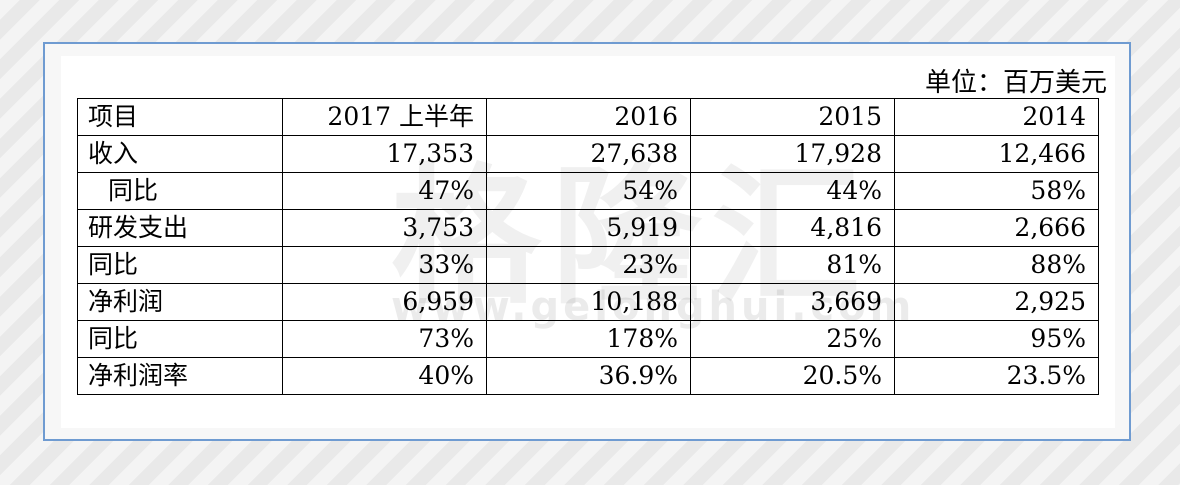 This screenshot has height=485, width=1180. What do you see at coordinates (384, 191) in the screenshot?
I see `cell: 47%` at bounding box center [384, 191].